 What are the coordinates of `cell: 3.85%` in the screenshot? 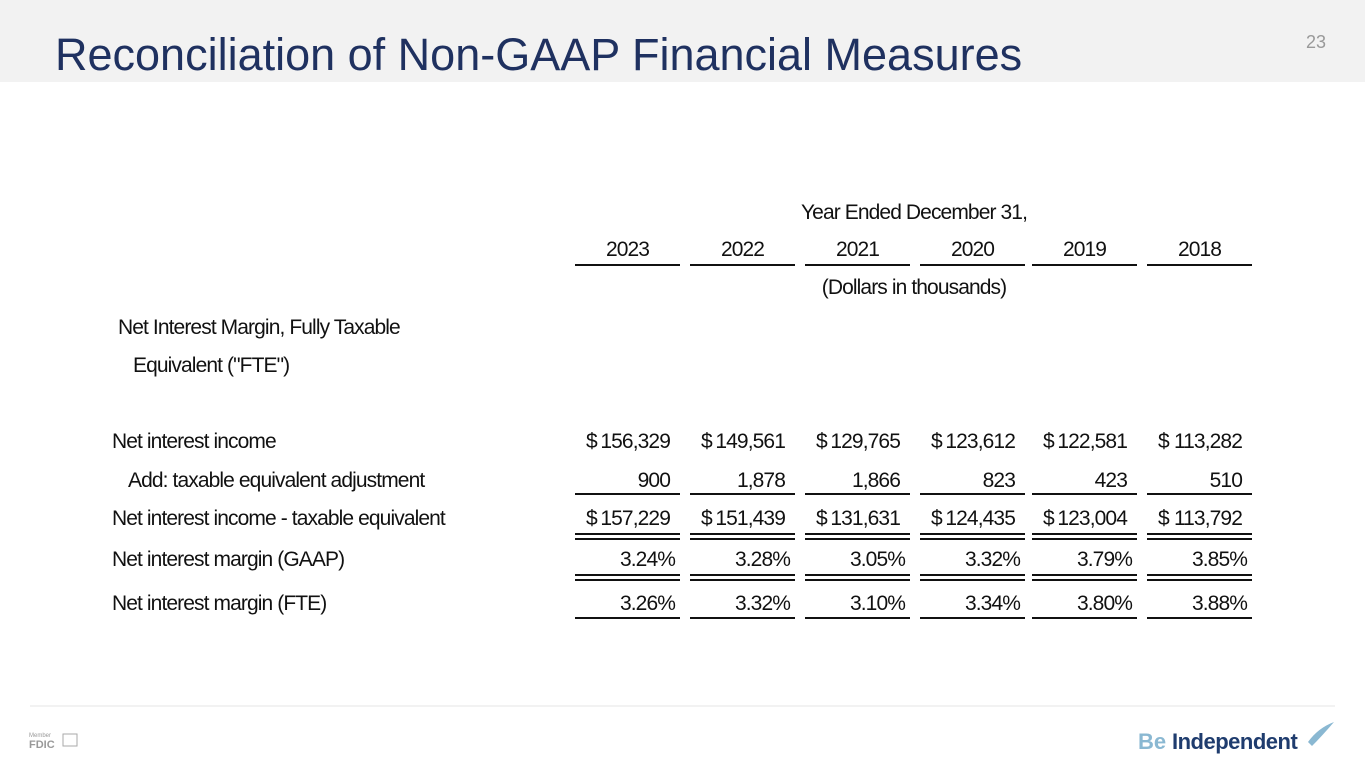 It's located at (1219, 559).